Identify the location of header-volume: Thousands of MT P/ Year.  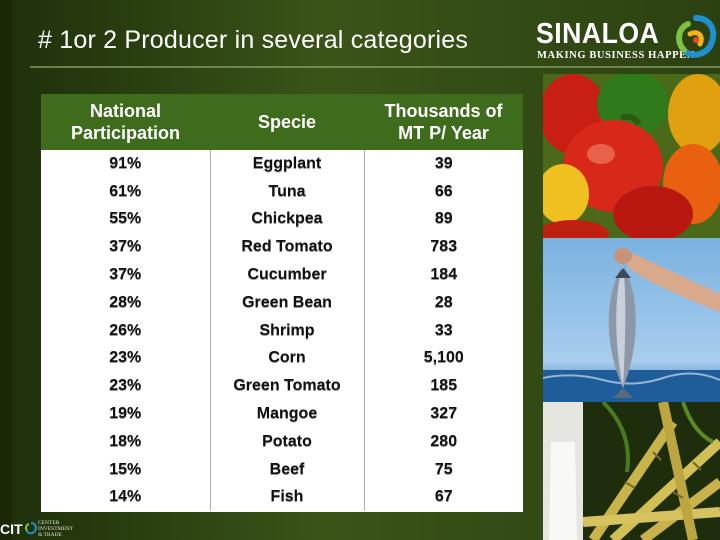
(443, 122).